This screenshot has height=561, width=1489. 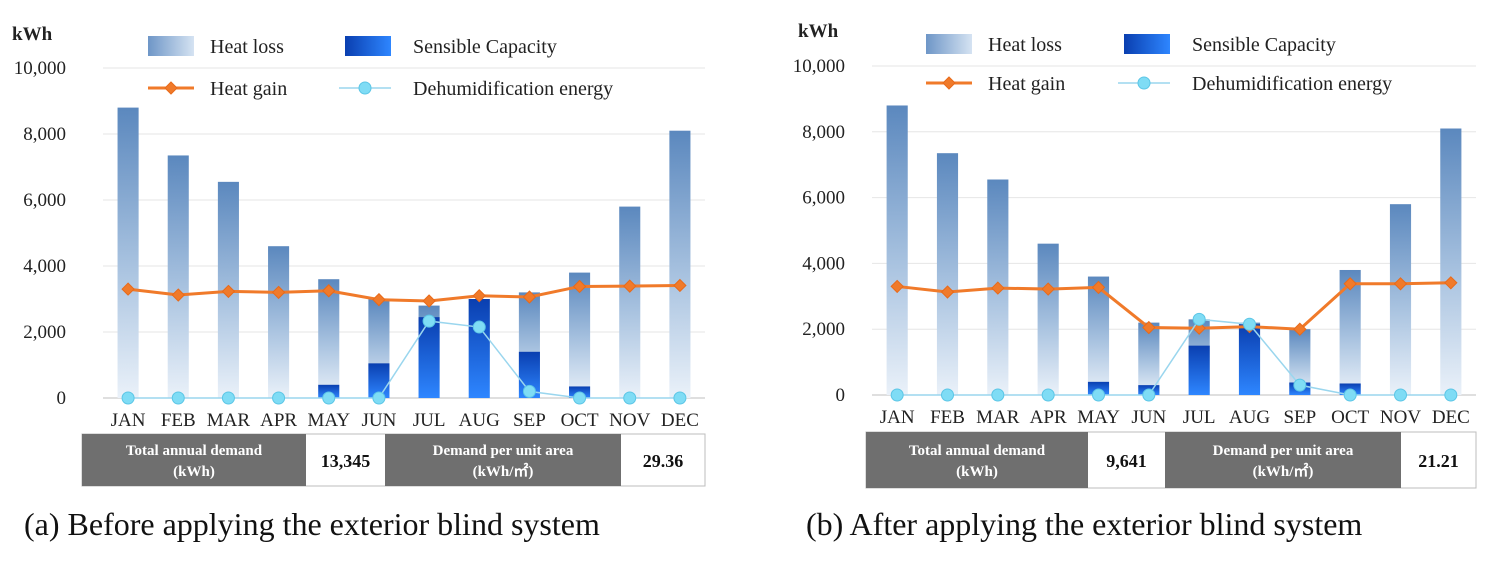 What do you see at coordinates (1438, 461) in the screenshot?
I see `table-value-unit-area-demand: 21.21` at bounding box center [1438, 461].